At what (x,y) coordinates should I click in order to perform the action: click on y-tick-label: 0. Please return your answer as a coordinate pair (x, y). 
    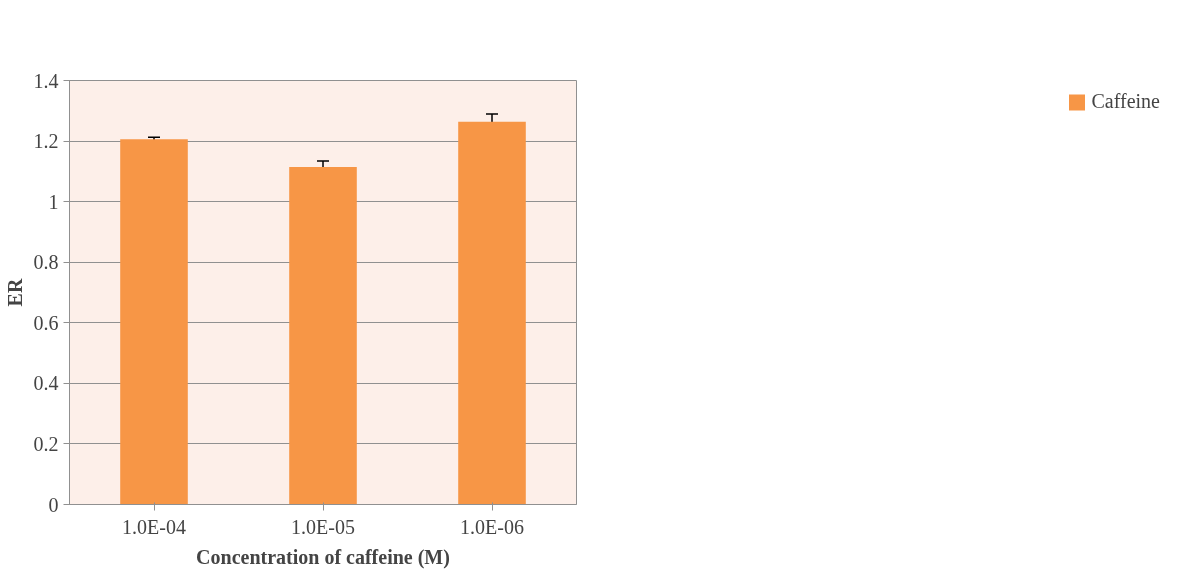
    Looking at the image, I should click on (53, 504).